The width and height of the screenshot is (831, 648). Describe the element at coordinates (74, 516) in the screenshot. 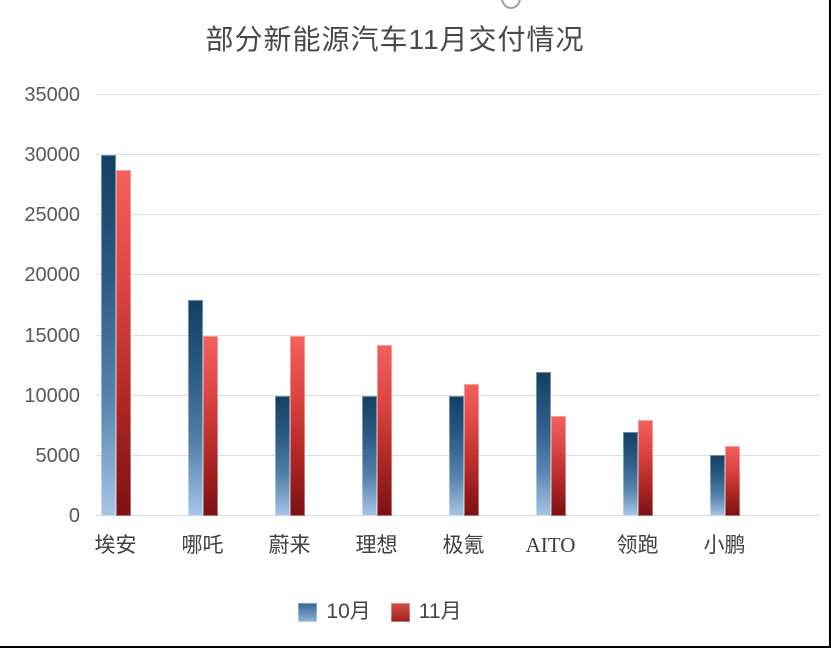

I see `y-tick-label: 0` at that location.